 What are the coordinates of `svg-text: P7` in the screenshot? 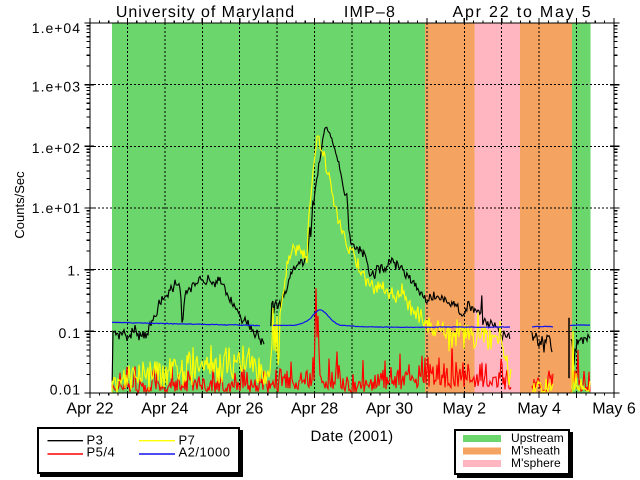 It's located at (187, 440).